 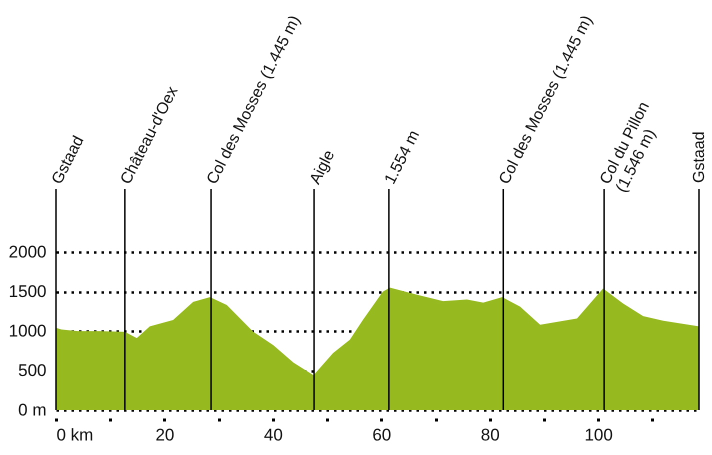 I want to click on ref-line-label: Aigle, so click(x=322, y=168).